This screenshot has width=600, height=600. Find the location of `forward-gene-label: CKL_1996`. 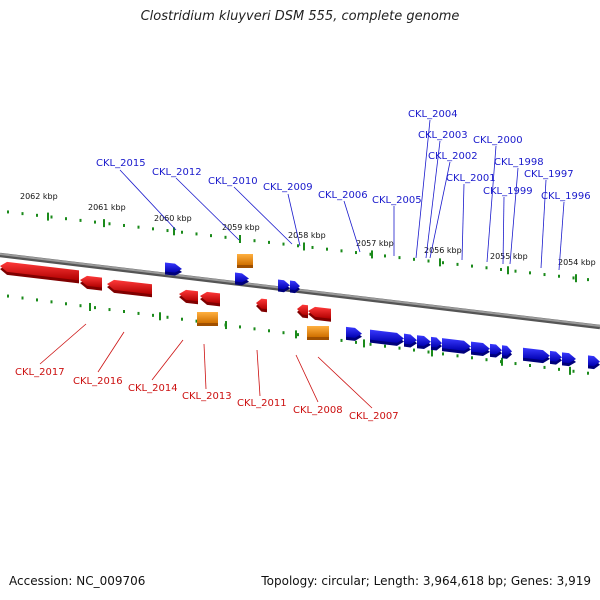

forward-gene-label: CKL_1996 is located at coordinates (566, 196).